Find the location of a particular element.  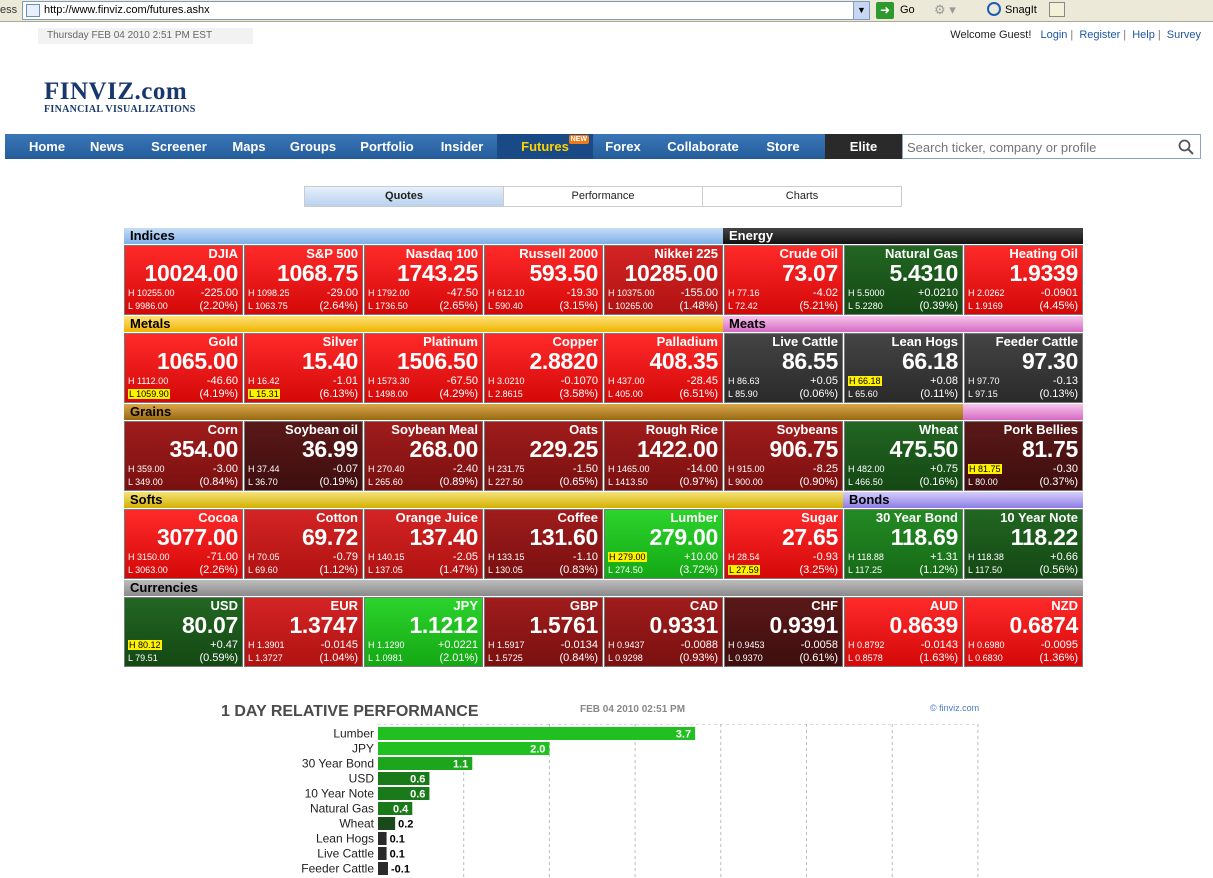

tile-gbp: GBP 1.5761 H 1.5917 L 1.5725 -0.0134 (0.84%) is located at coordinates (543, 632).